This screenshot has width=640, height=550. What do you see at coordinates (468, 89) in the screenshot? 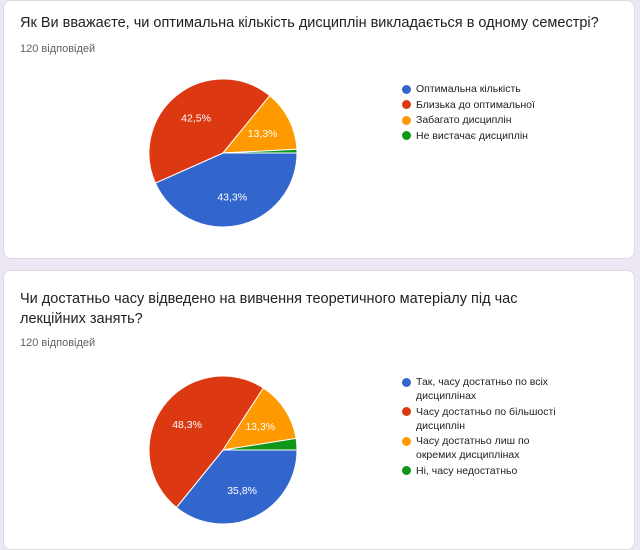
I see `legend-label: Оптимальна кількість` at bounding box center [468, 89].